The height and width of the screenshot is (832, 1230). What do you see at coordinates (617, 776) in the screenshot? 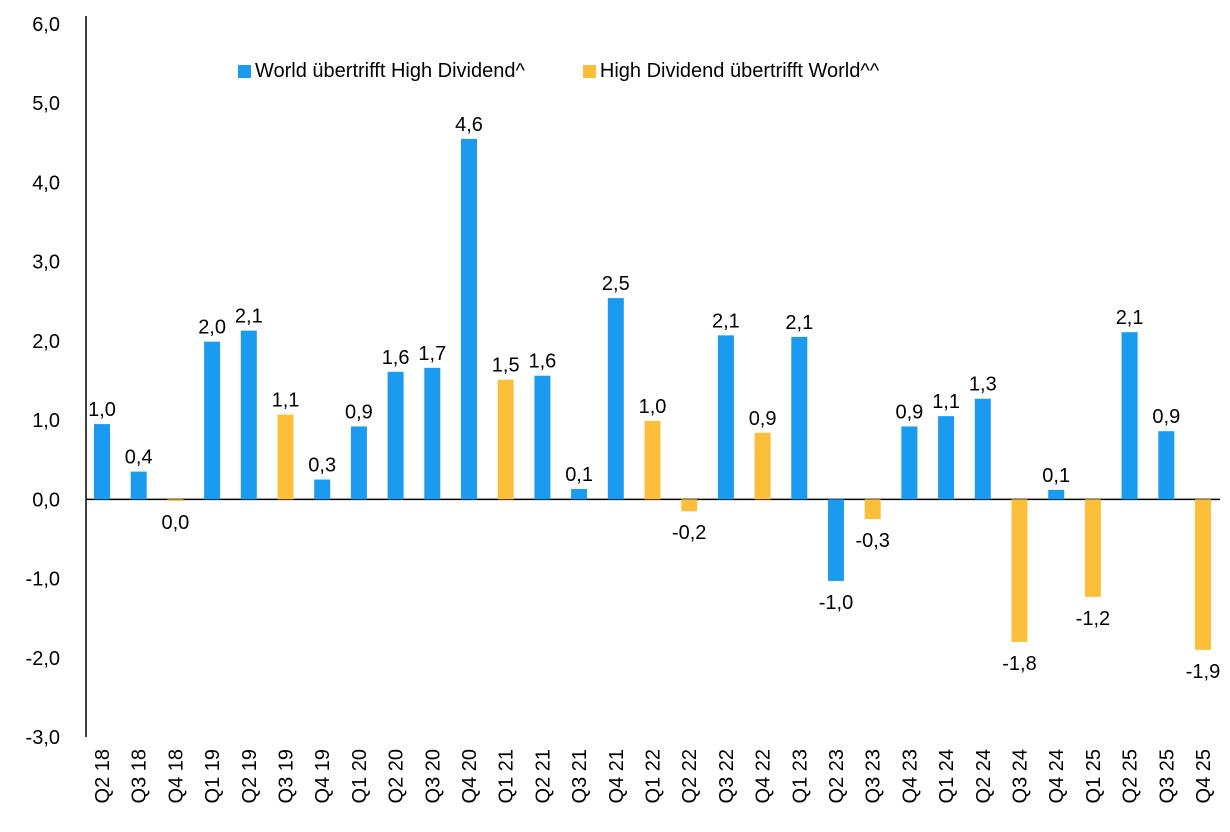
I see `x-tick-label: Q4 21` at bounding box center [617, 776].